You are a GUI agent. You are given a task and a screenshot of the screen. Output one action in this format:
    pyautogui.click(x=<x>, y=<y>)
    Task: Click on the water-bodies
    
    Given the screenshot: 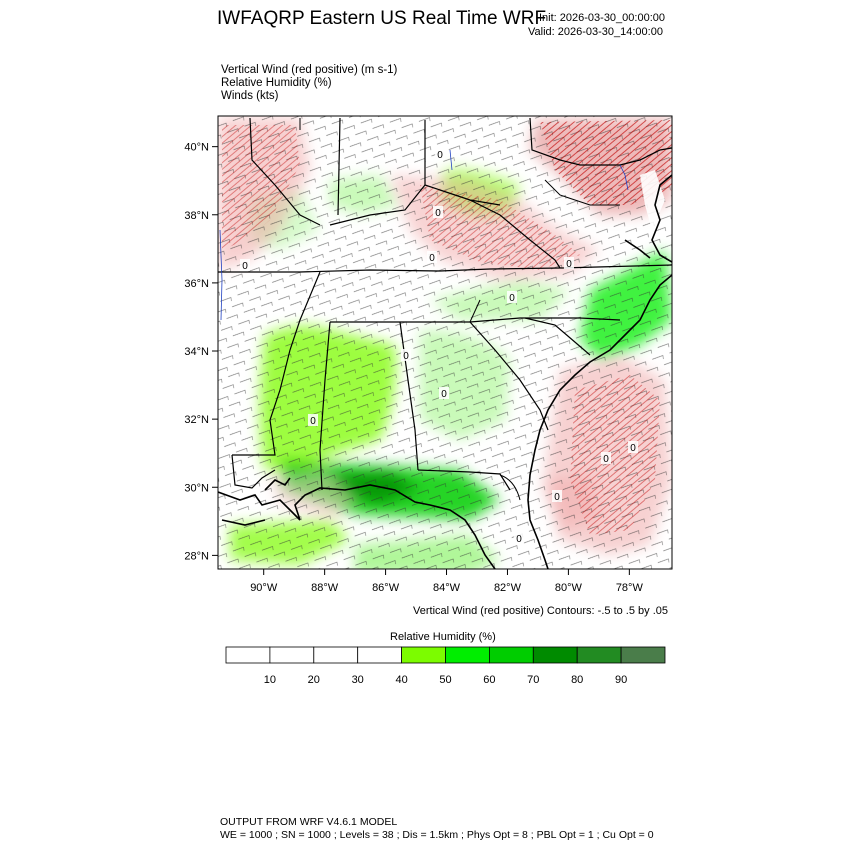 What is the action you would take?
    pyautogui.click(x=652, y=200)
    